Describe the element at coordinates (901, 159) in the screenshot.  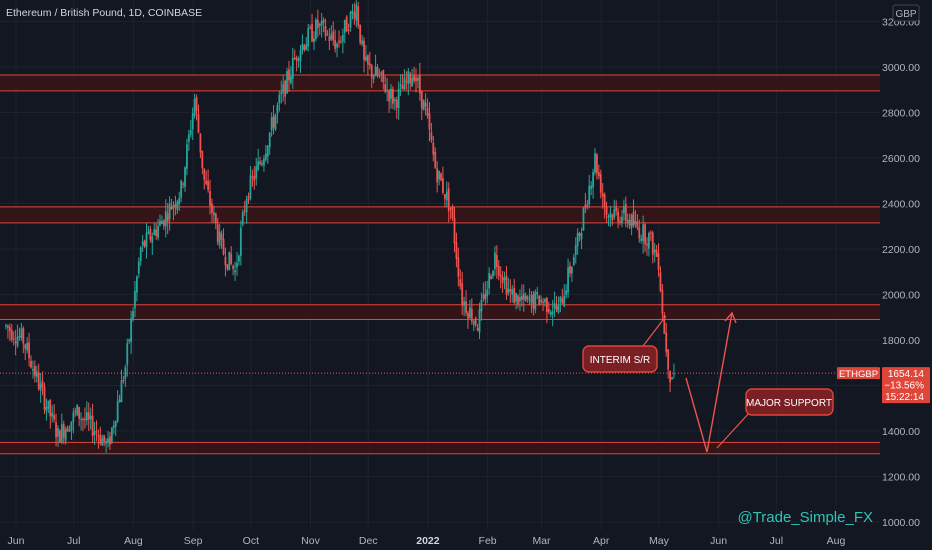
I see `price-tick-label: 2600.00` at that location.